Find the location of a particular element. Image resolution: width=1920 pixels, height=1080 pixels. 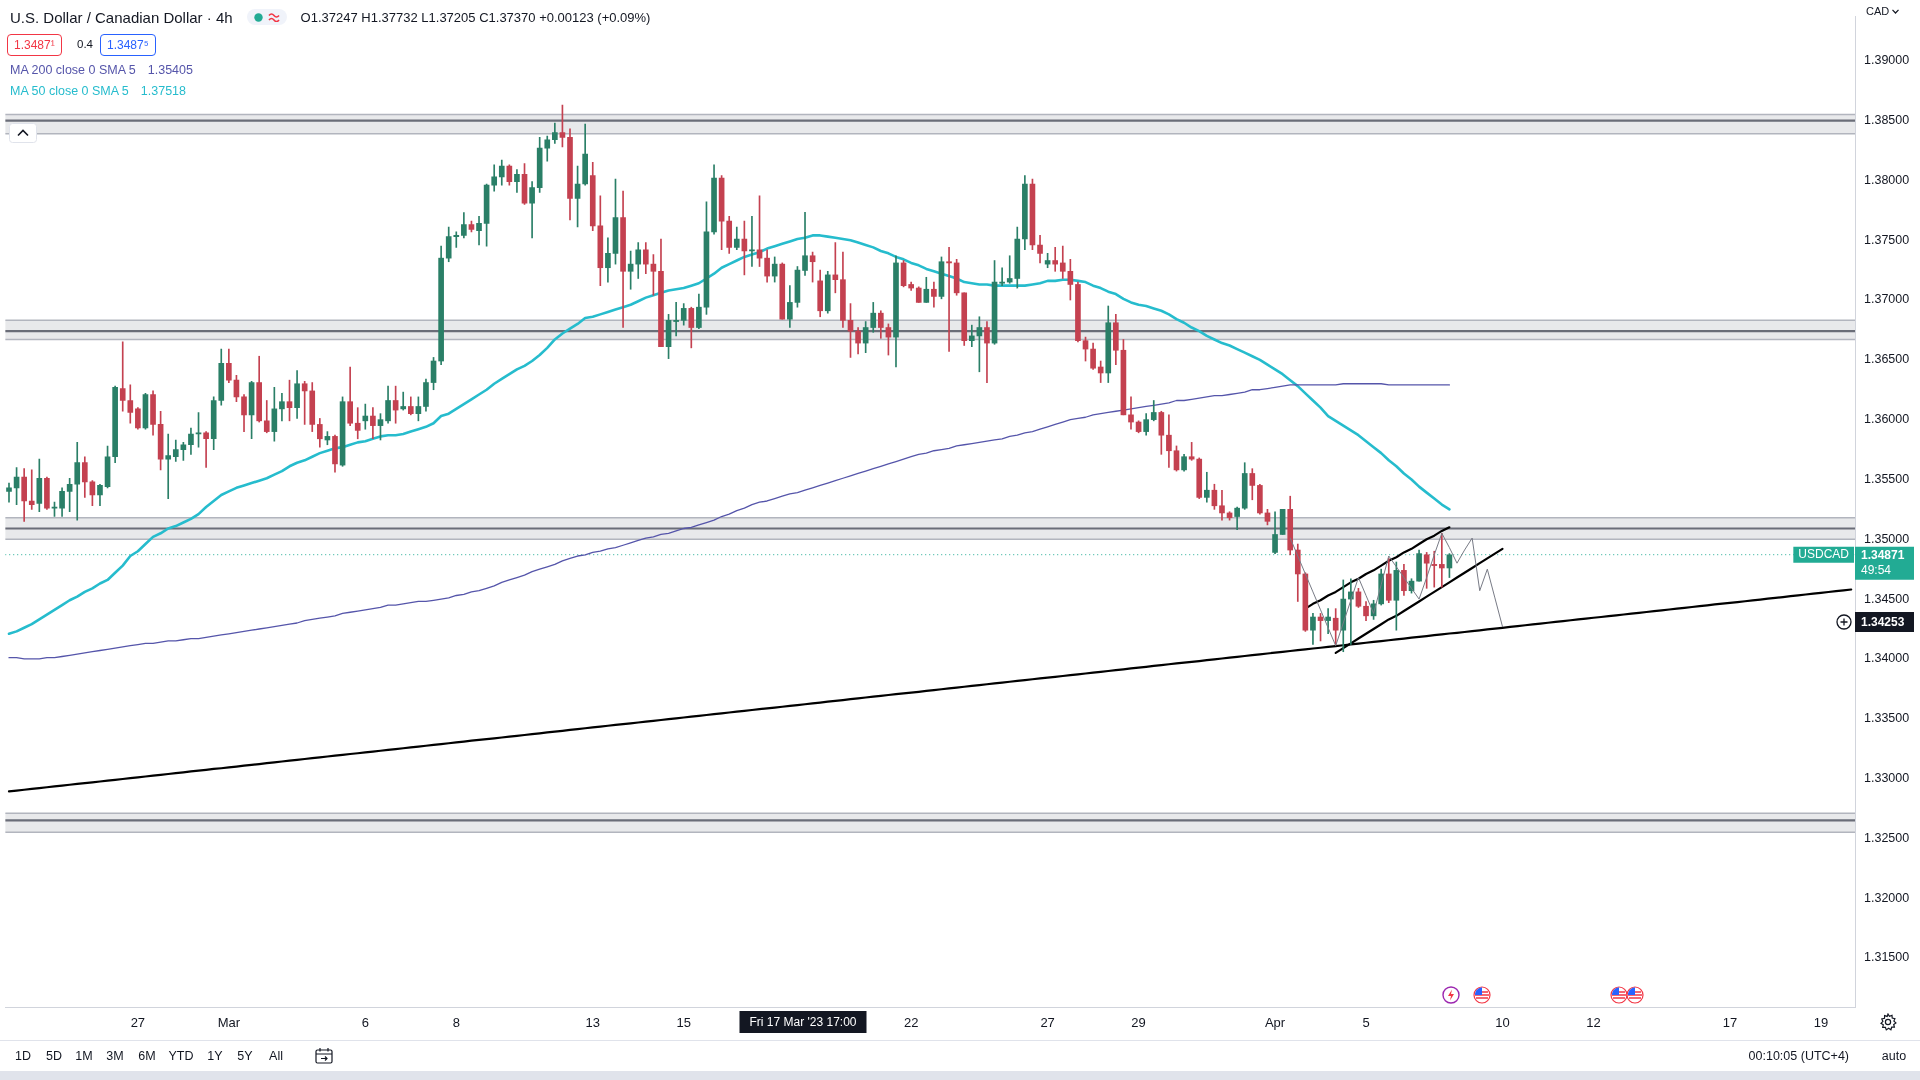

x-tick-label: 13 is located at coordinates (592, 1023).